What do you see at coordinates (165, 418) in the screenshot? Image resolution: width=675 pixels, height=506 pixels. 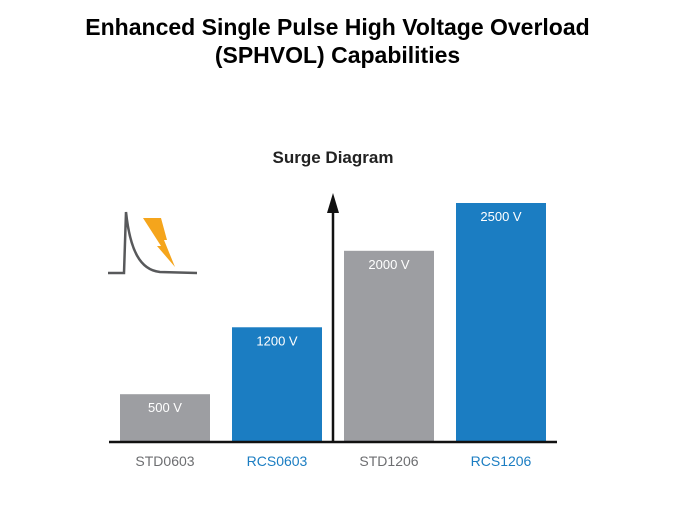 I see `bar-std0603` at bounding box center [165, 418].